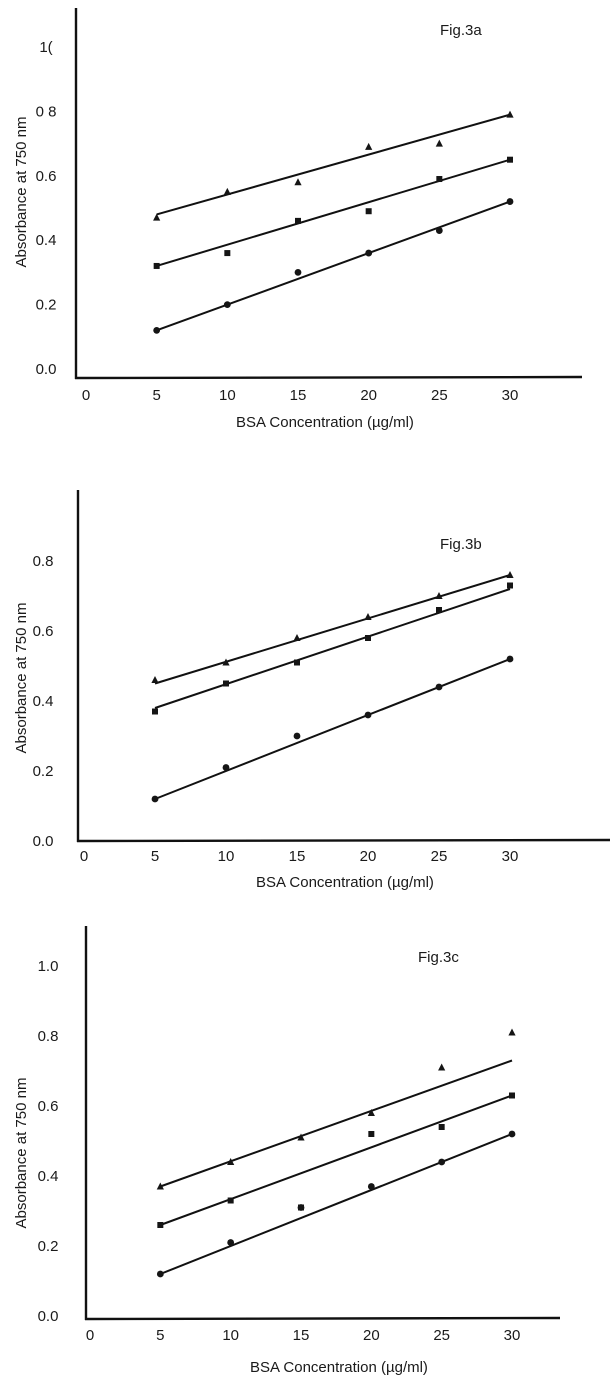 The image size is (612, 1380). I want to click on x-tick-label: 10, so click(227, 395).